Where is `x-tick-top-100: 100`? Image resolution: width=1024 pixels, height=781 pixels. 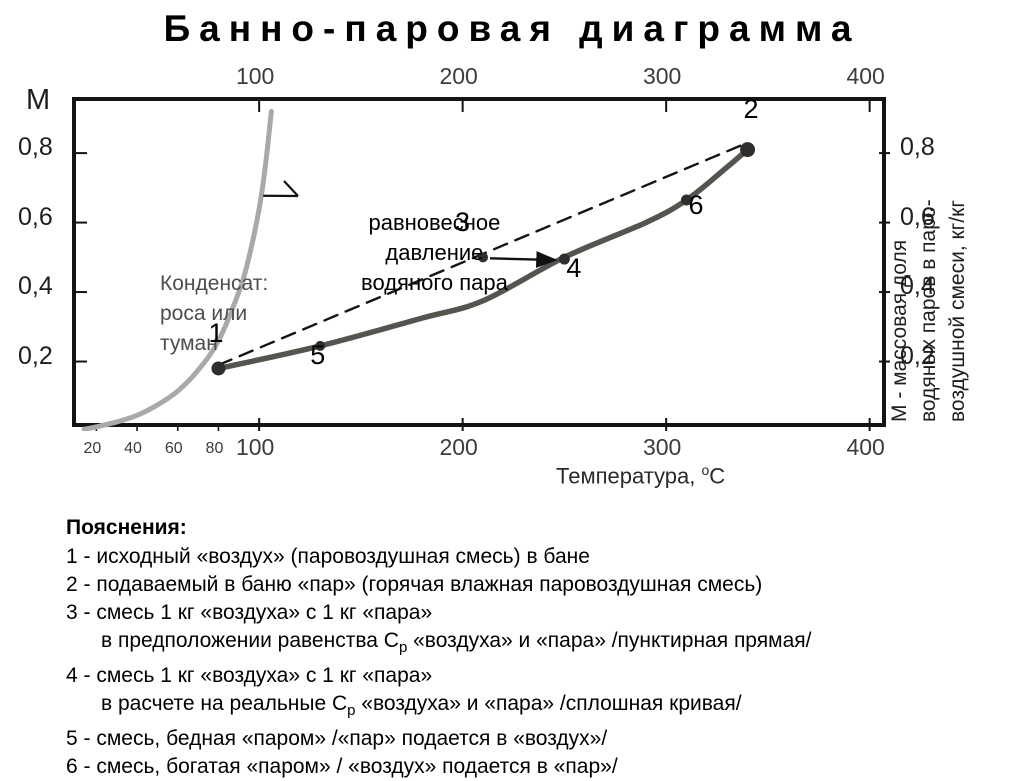
x-tick-top-100: 100 is located at coordinates (255, 76).